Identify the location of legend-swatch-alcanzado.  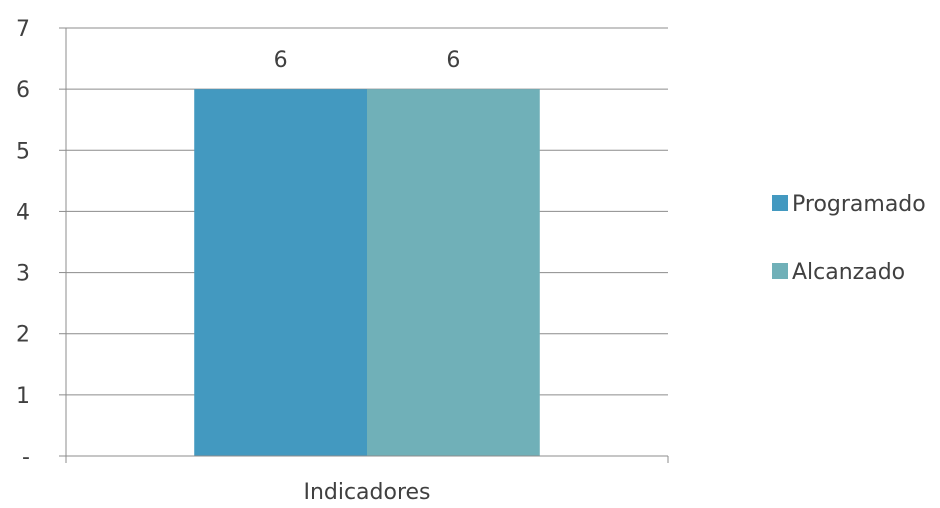
(780, 271).